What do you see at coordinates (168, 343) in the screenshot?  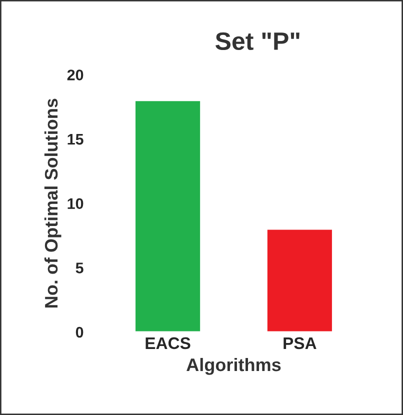 I see `x-tick-label: EACS` at bounding box center [168, 343].